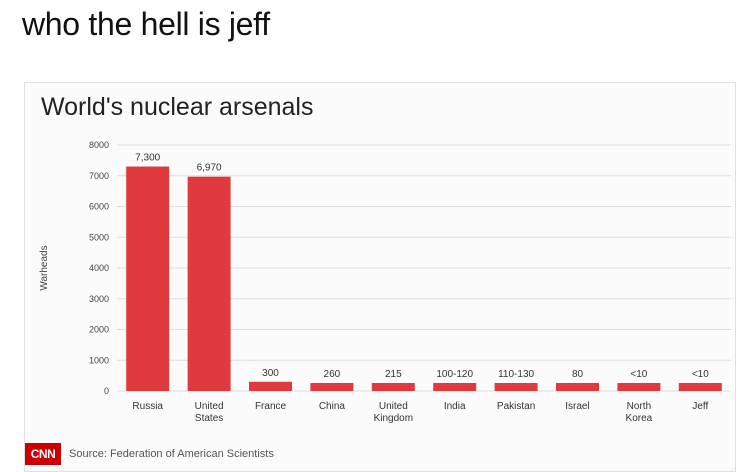 The image size is (740, 472). I want to click on x-tick-label: Jeff, so click(700, 406).